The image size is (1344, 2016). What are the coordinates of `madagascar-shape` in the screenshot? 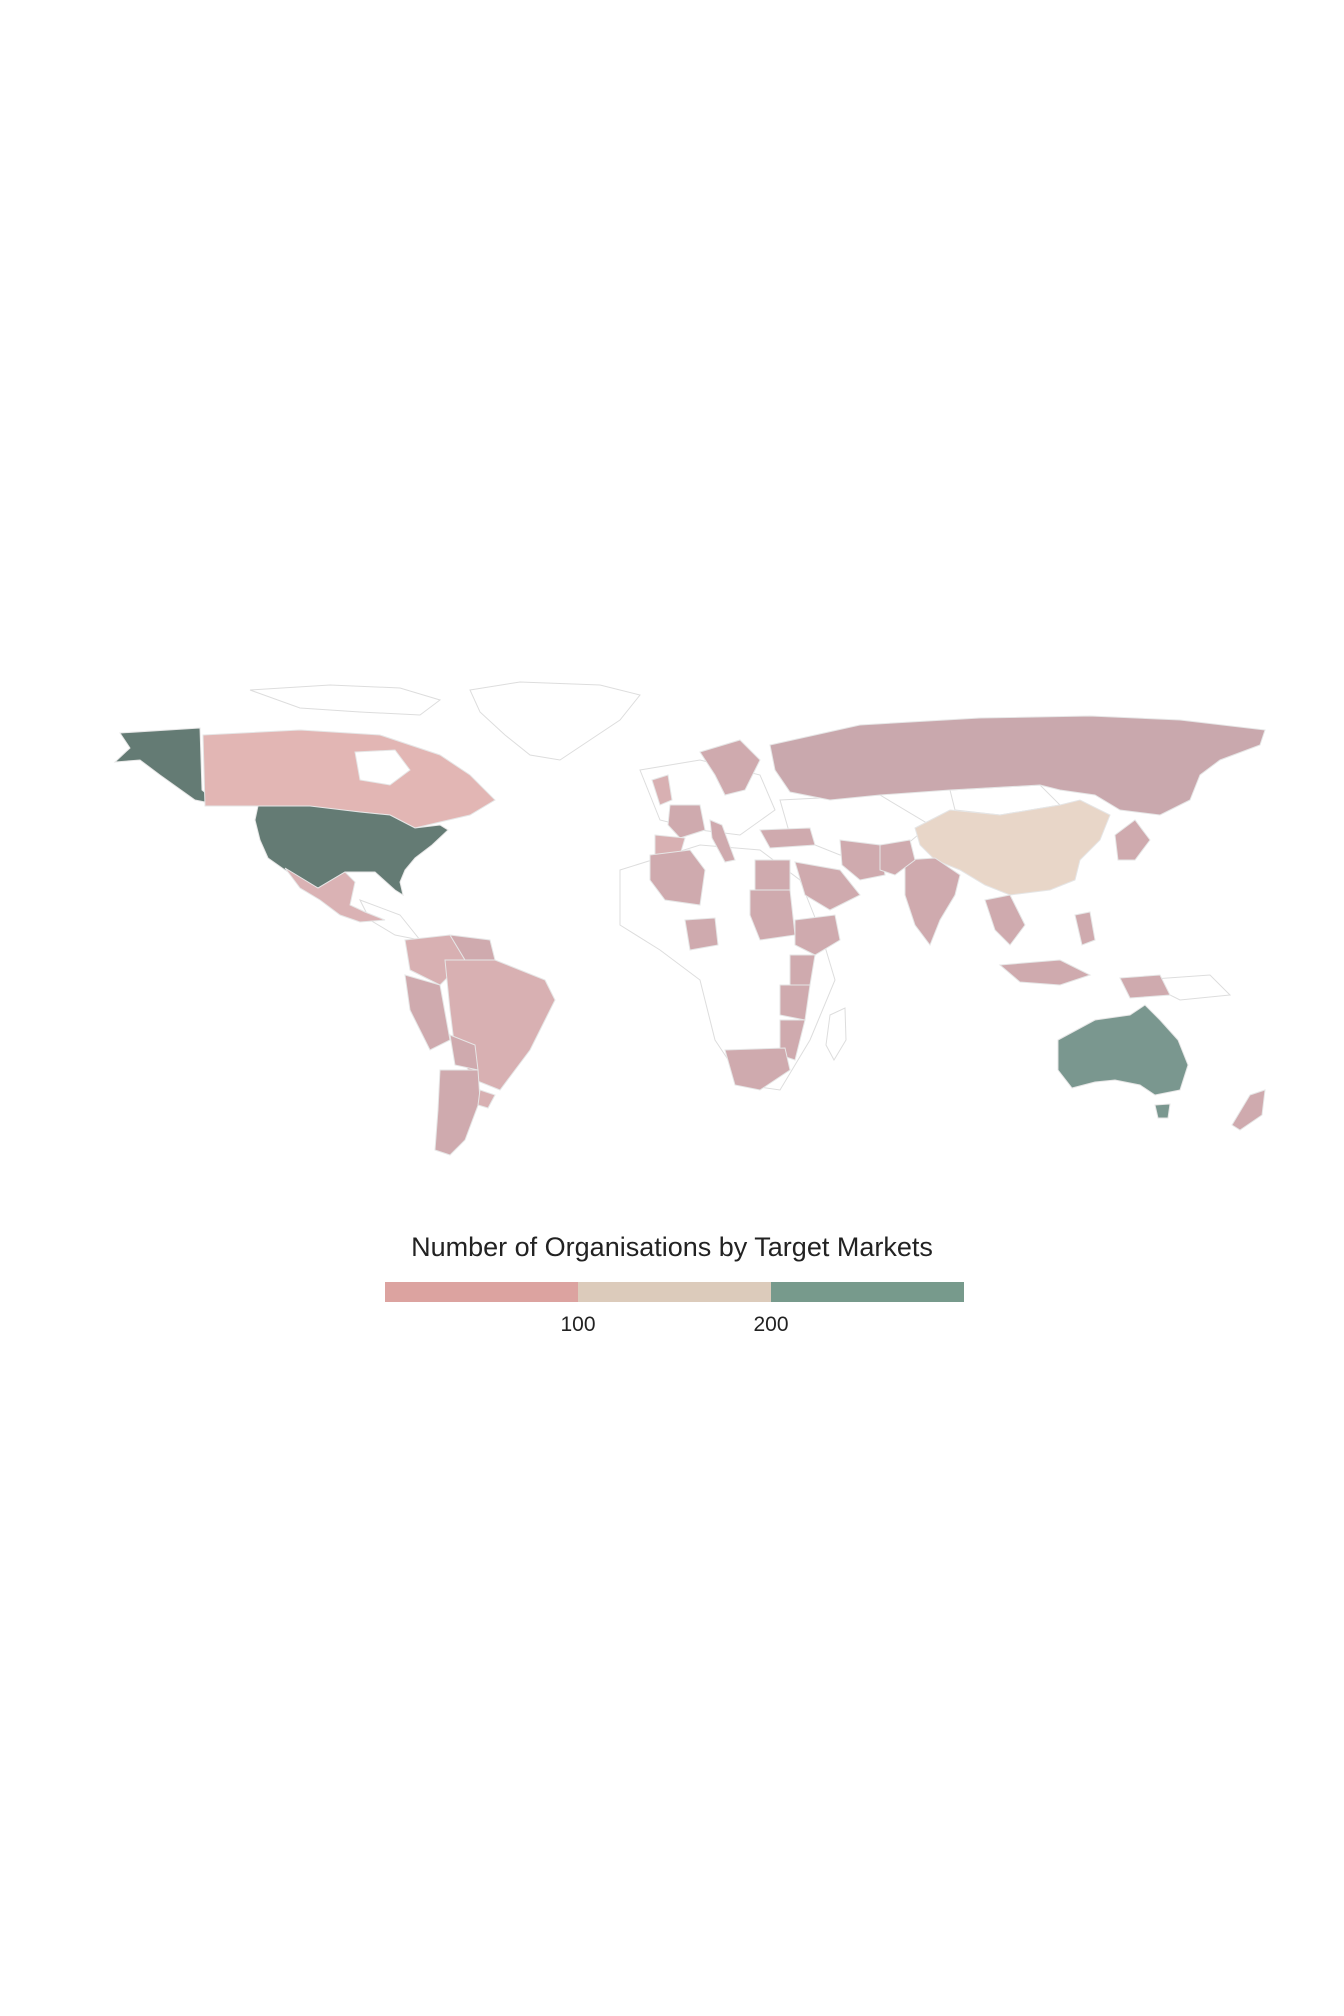 It's located at (836, 1034).